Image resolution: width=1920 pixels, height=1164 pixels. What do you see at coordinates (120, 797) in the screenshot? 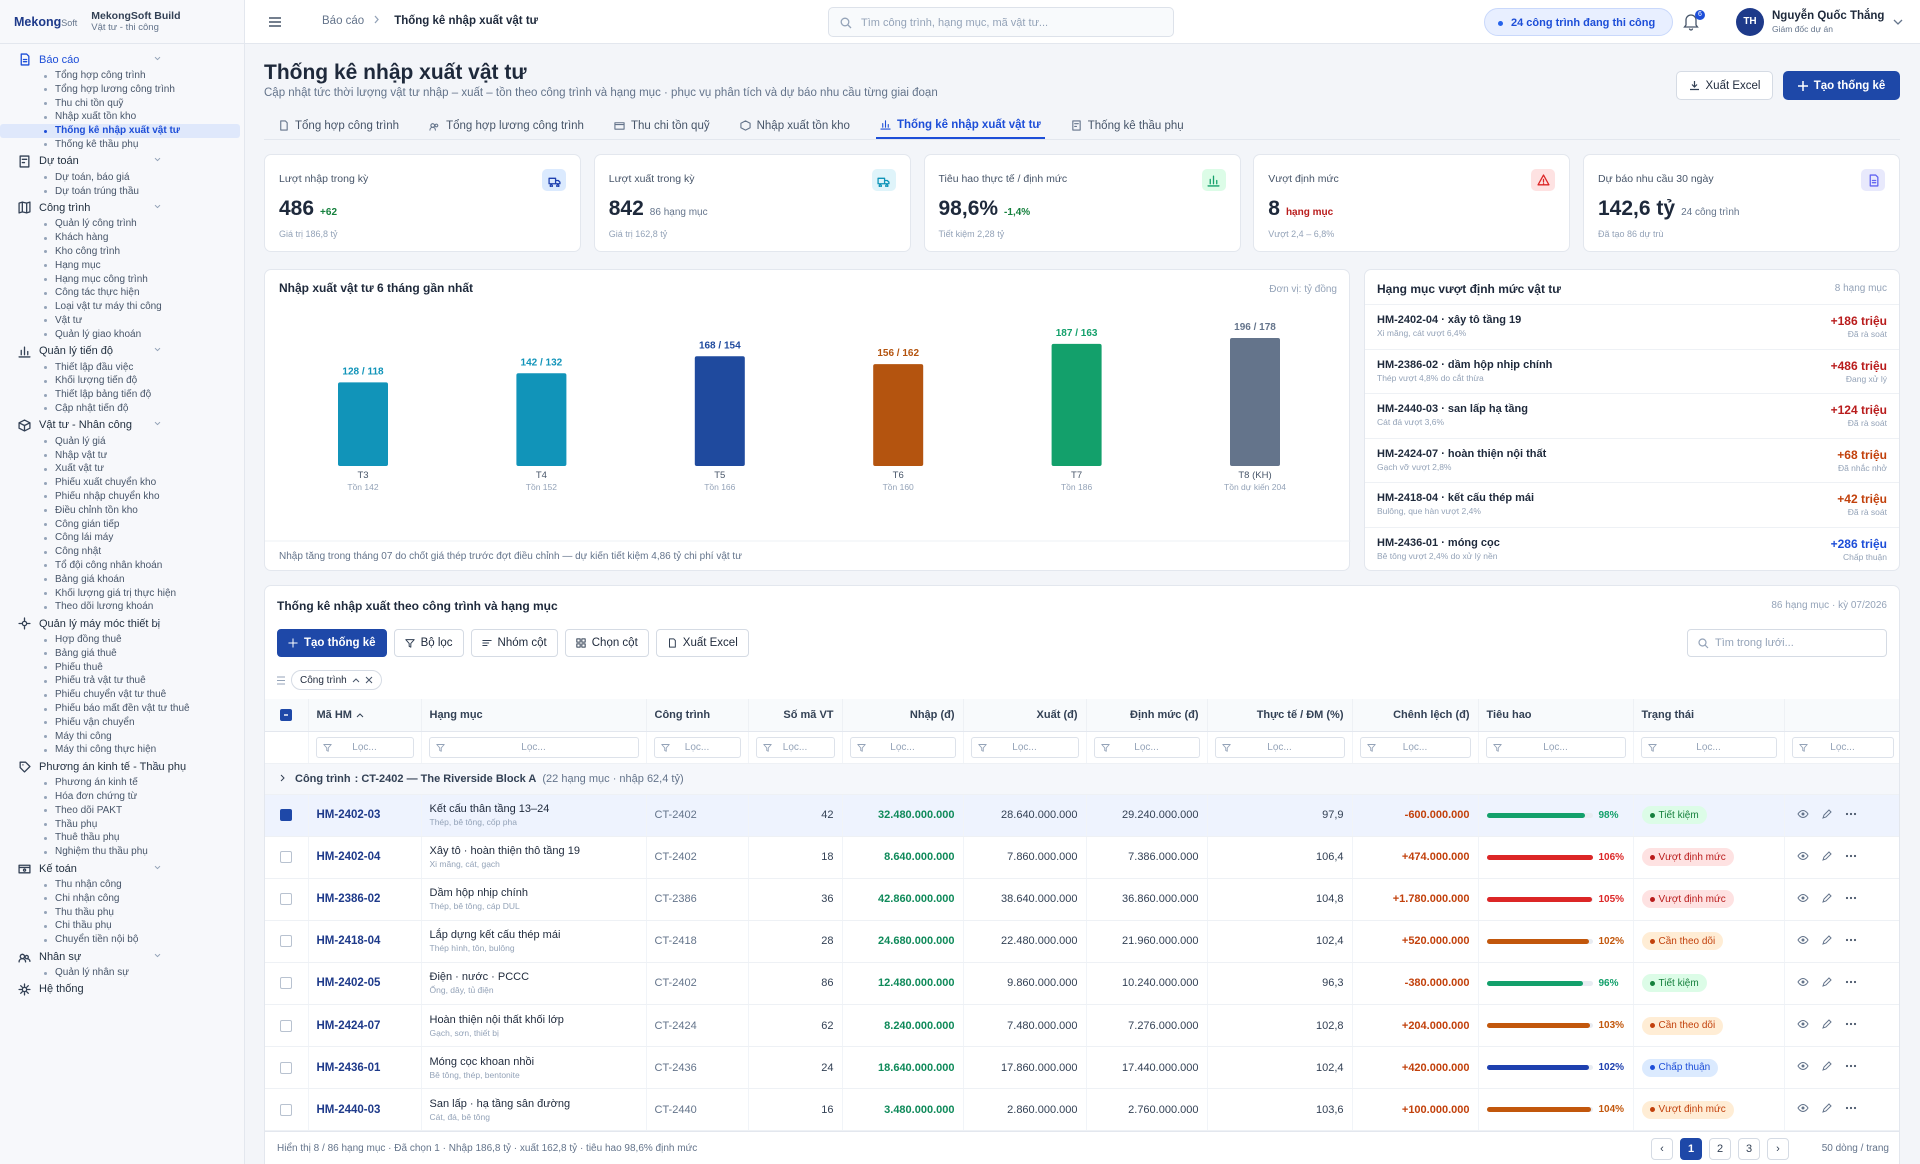
I see `nav-item: Hóa đơn chứng từ` at bounding box center [120, 797].